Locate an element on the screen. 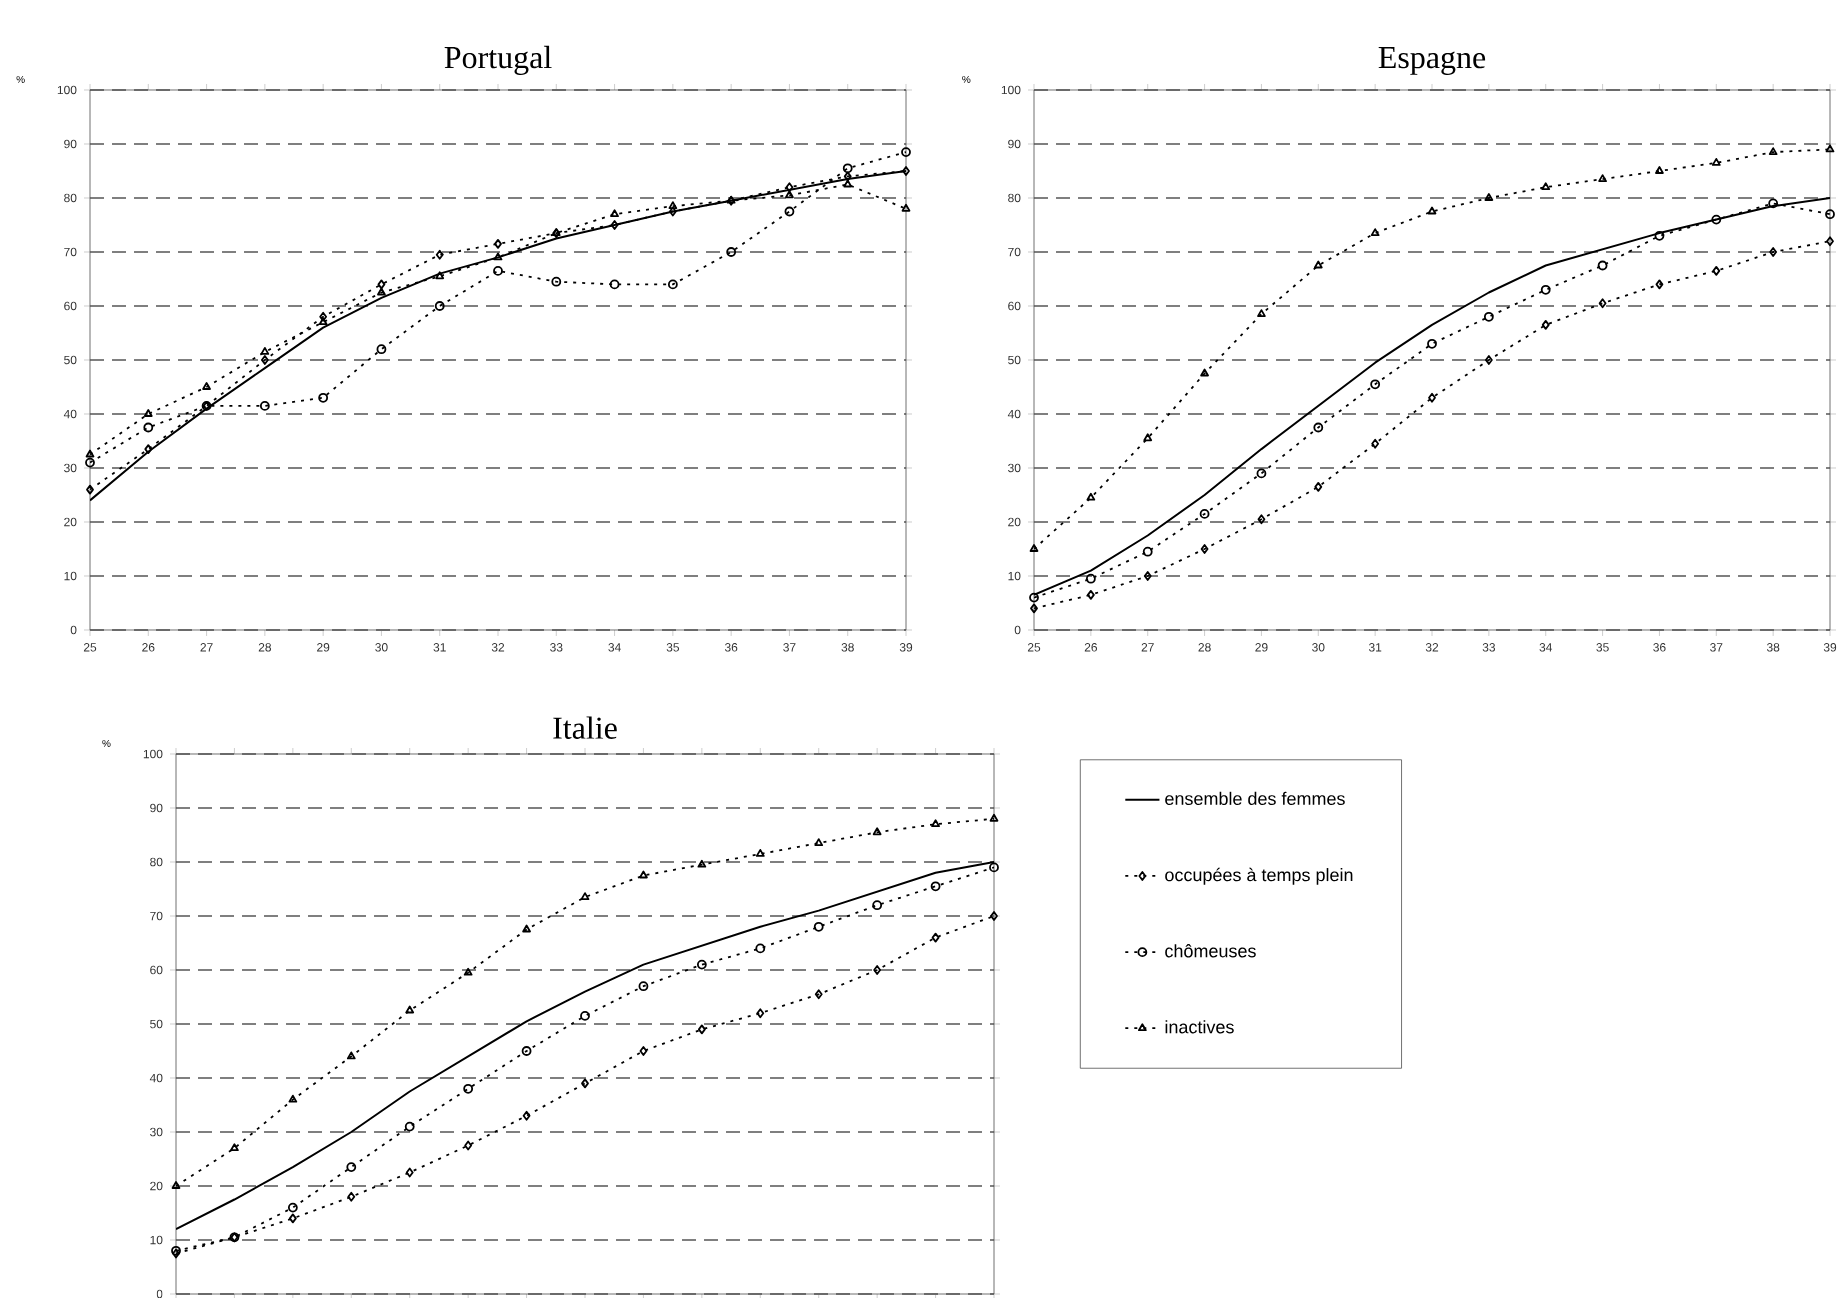 Image resolution: width=1848 pixels, height=1298 pixels. legend-label: chômeuses is located at coordinates (1210, 951).